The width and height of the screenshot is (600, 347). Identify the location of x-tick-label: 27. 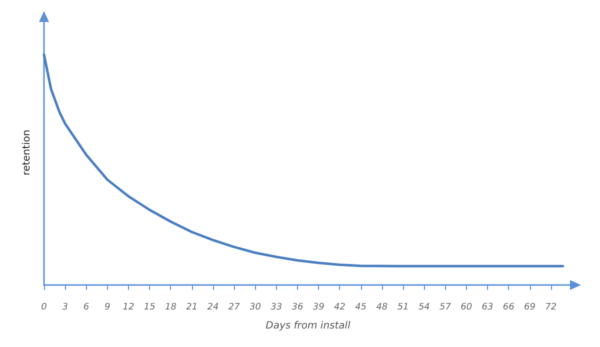
(234, 307).